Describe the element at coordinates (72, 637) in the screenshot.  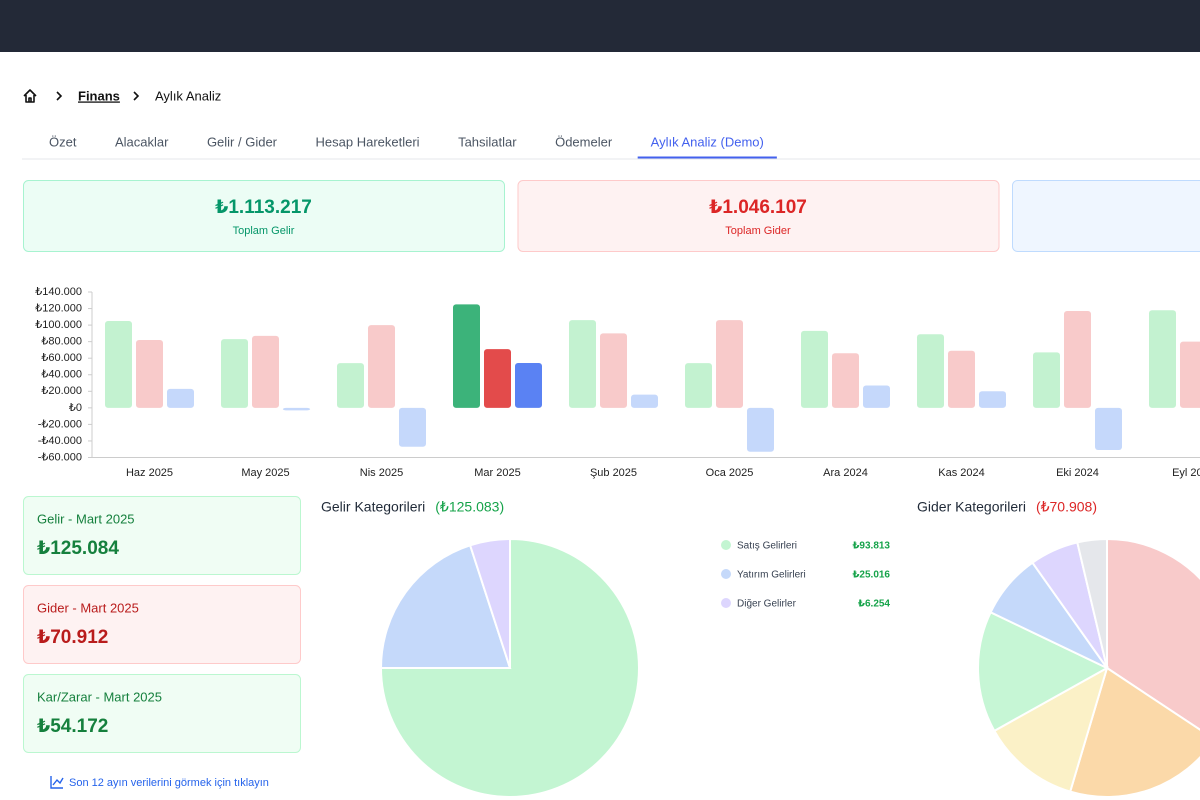
I see `stat-value: ₺70.912` at that location.